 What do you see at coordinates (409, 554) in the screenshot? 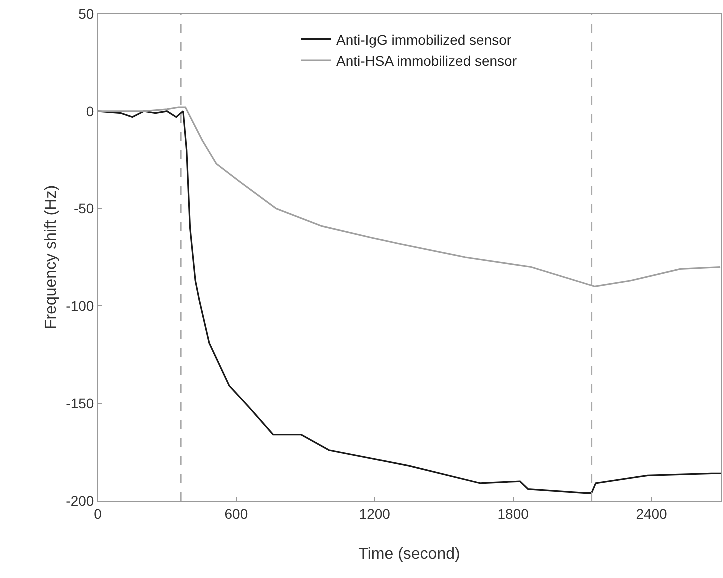
I see `x-axis-title: Time (second)` at bounding box center [409, 554].